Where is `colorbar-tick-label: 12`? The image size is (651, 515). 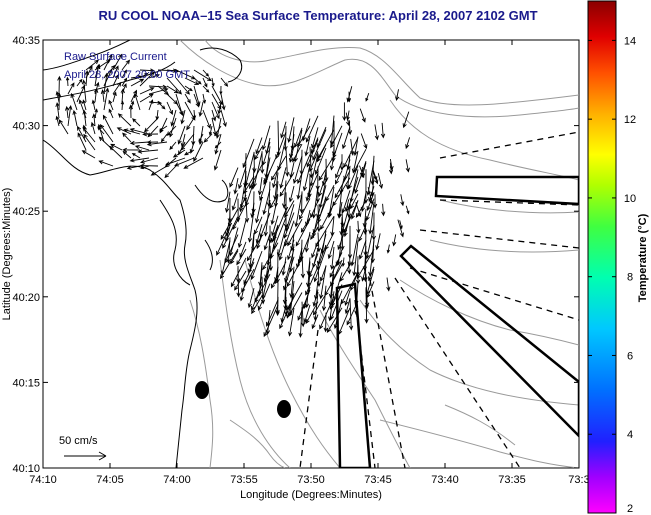 colorbar-tick-label: 12 is located at coordinates (630, 120).